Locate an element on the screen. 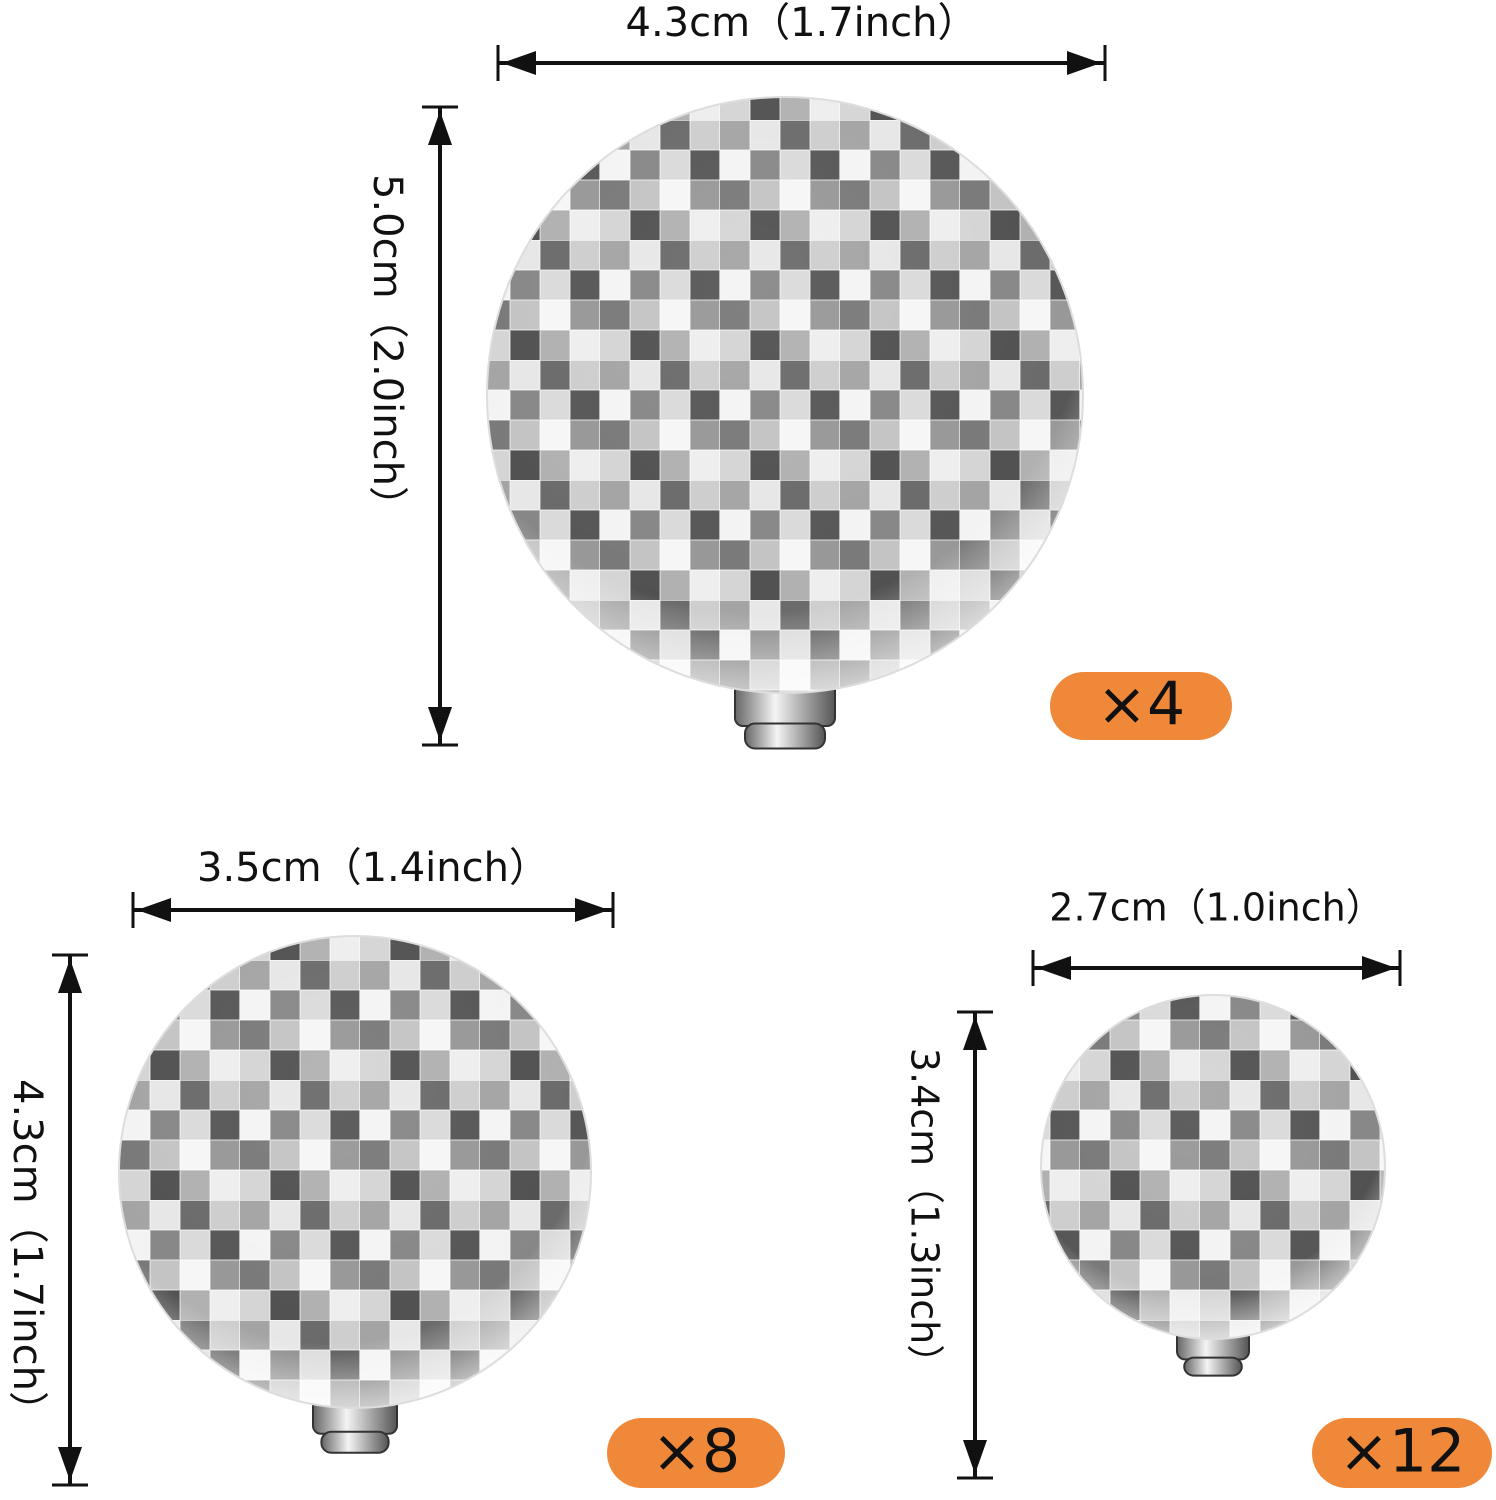 The width and height of the screenshot is (1496, 1500). width-label: 4.3cm（1.7inch） is located at coordinates (802, 23).